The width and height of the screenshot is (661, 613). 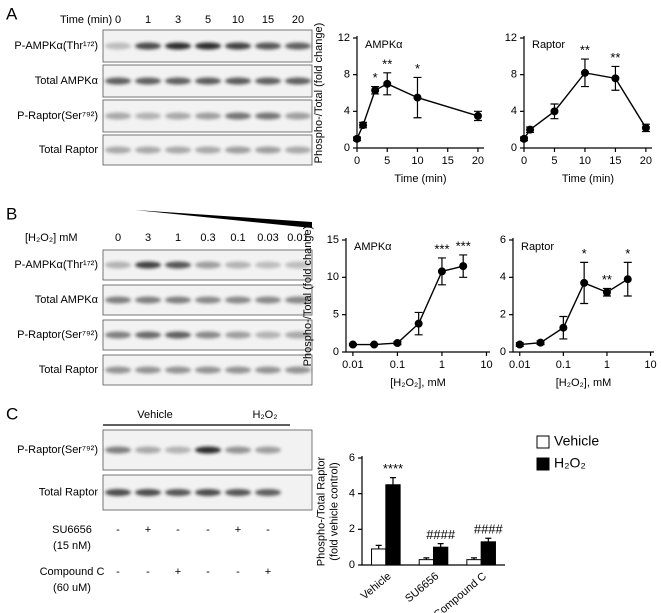 I want to click on lane-label: 0.03, so click(x=267, y=238).